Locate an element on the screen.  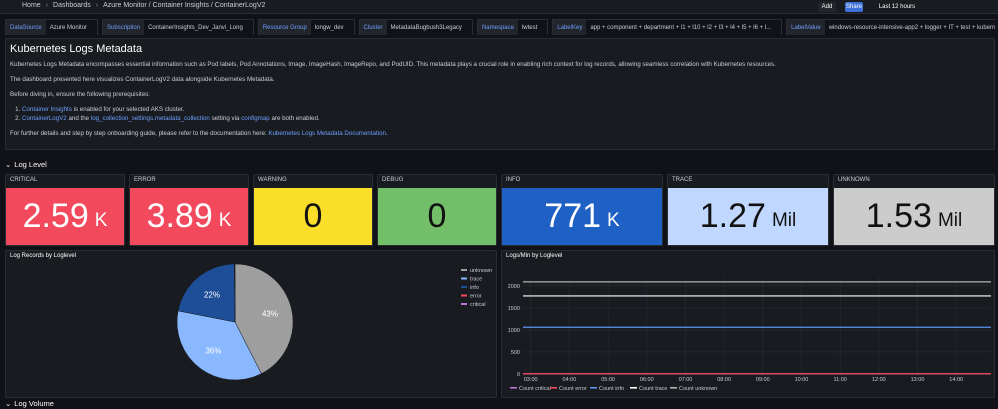
stat-value: 2.59 is located at coordinates (55, 216).